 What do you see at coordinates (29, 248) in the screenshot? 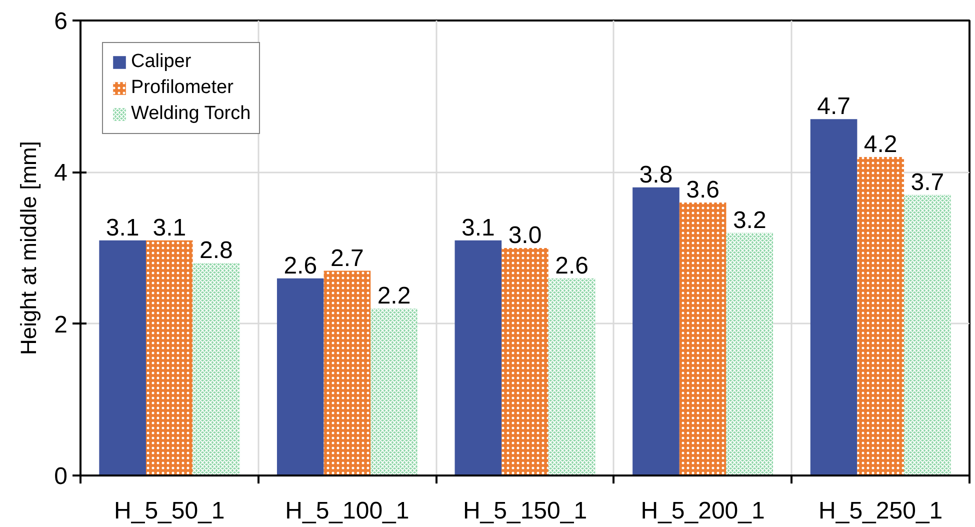
I see `y-axis-title: Height at middle [mm]` at bounding box center [29, 248].